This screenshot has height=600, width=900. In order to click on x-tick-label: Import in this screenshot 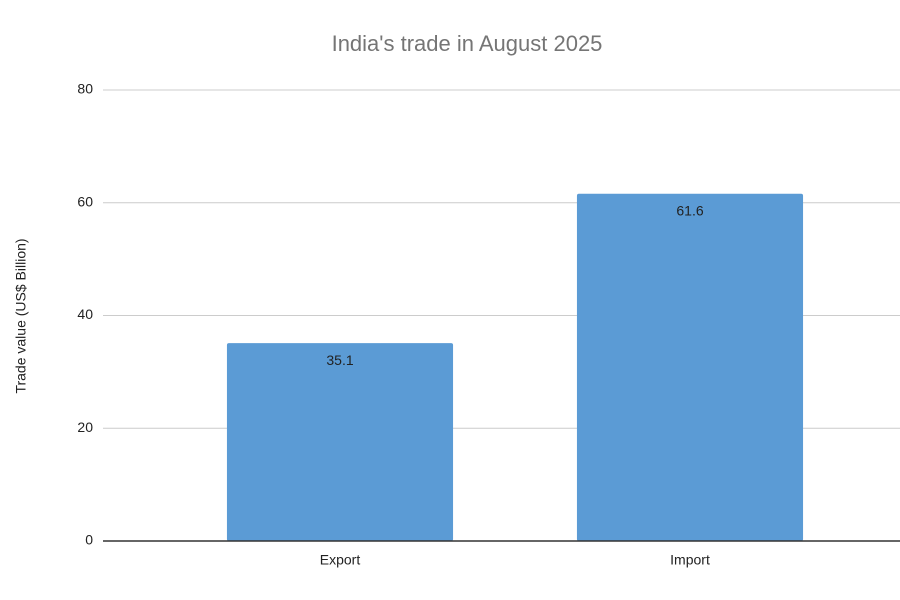, I will do `click(690, 560)`.